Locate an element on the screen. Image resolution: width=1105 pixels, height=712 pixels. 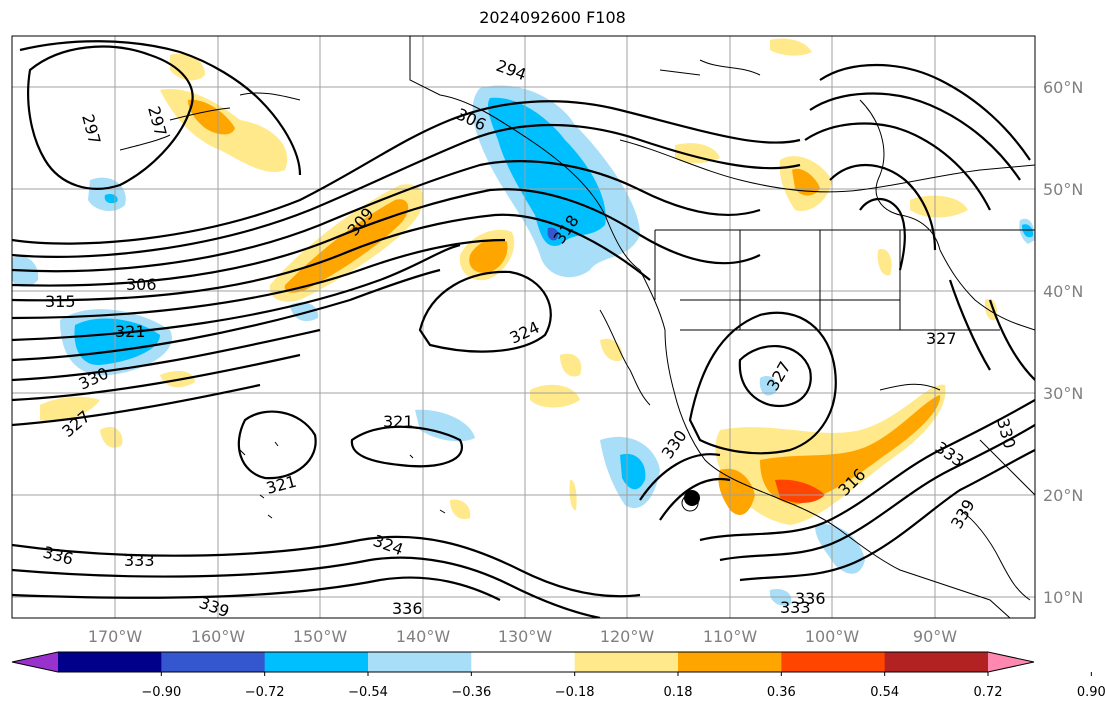
colorbar-tick-label: 0.36 is located at coordinates (781, 692).